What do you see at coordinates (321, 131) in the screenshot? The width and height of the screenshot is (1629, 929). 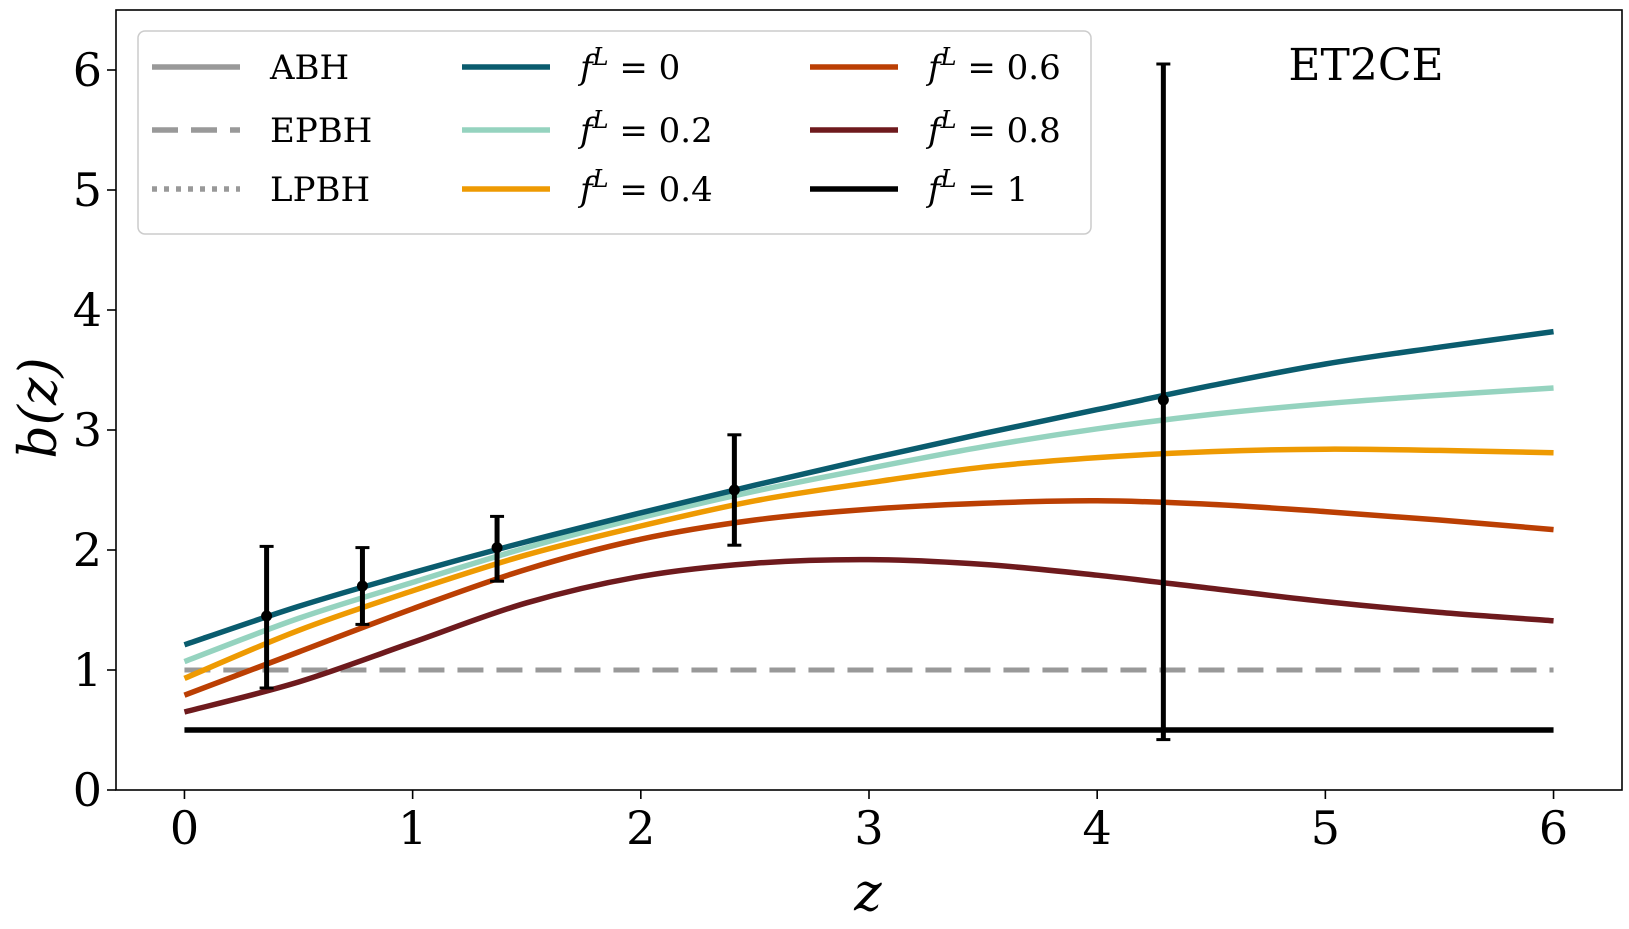 I see `legend-label-2: EPBH` at bounding box center [321, 131].